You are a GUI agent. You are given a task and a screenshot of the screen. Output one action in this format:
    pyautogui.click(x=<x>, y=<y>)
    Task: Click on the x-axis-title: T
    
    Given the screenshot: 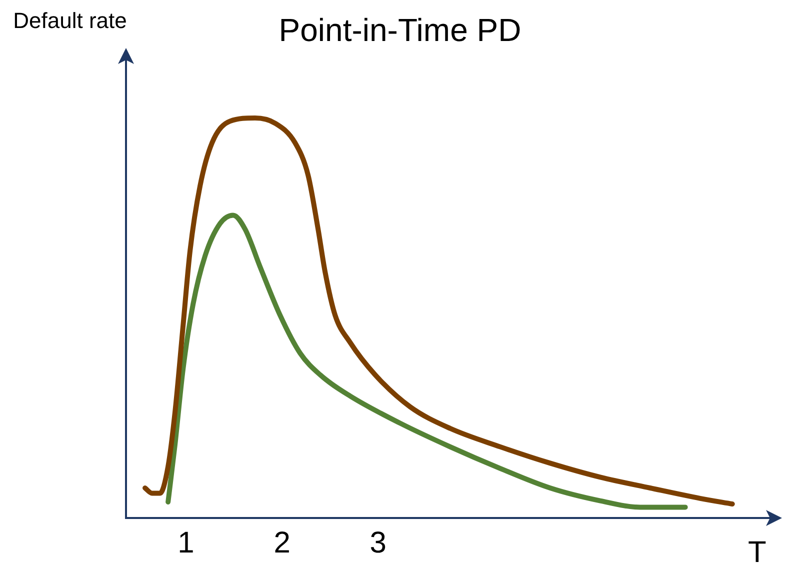 What is the action you would take?
    pyautogui.click(x=757, y=553)
    